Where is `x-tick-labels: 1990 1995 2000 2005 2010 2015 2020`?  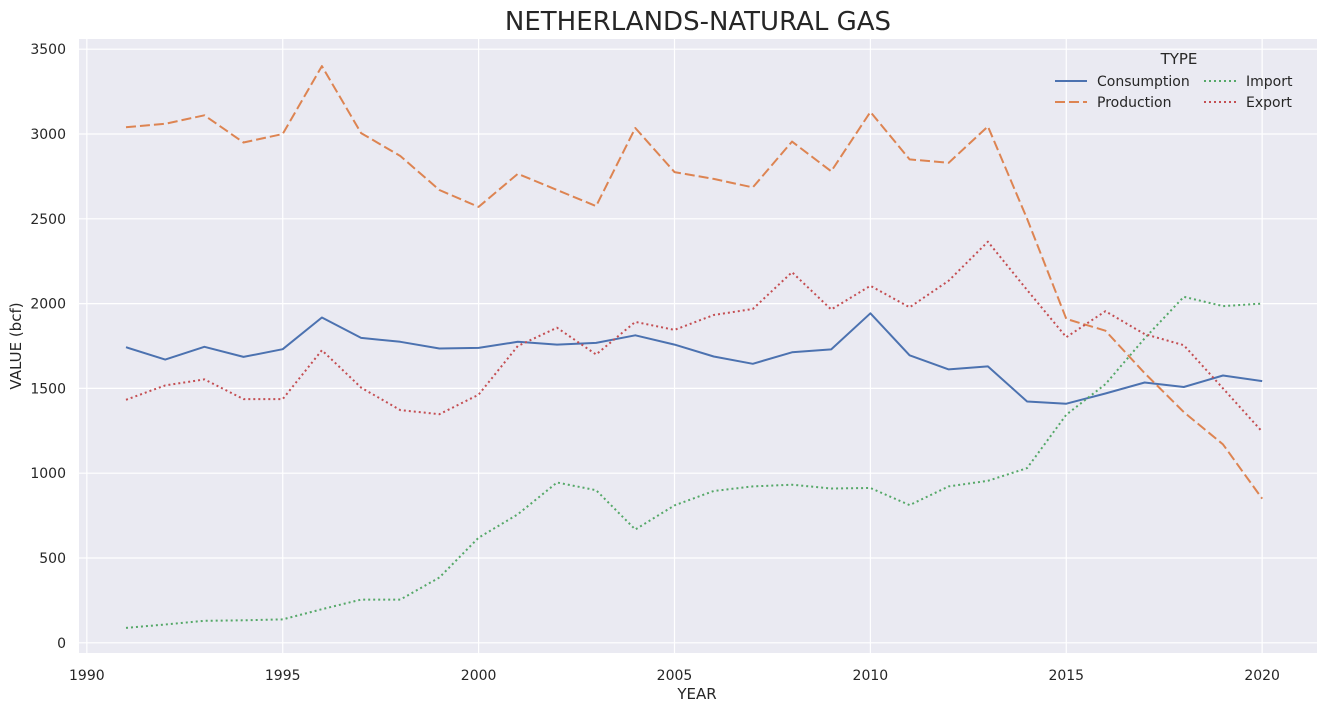 x-tick-labels: 1990 1995 2000 2005 2010 2015 2020 is located at coordinates (674, 676).